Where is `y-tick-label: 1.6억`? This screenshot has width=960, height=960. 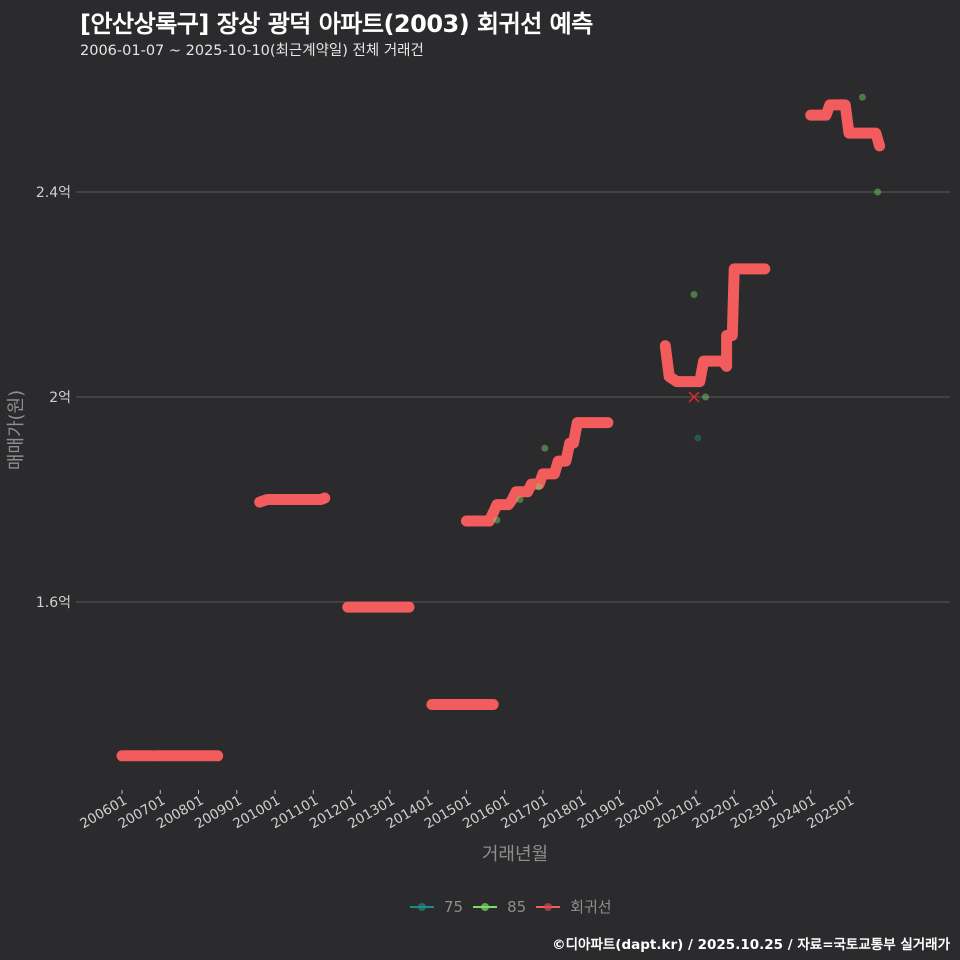 y-tick-label: 1.6억 is located at coordinates (53, 603).